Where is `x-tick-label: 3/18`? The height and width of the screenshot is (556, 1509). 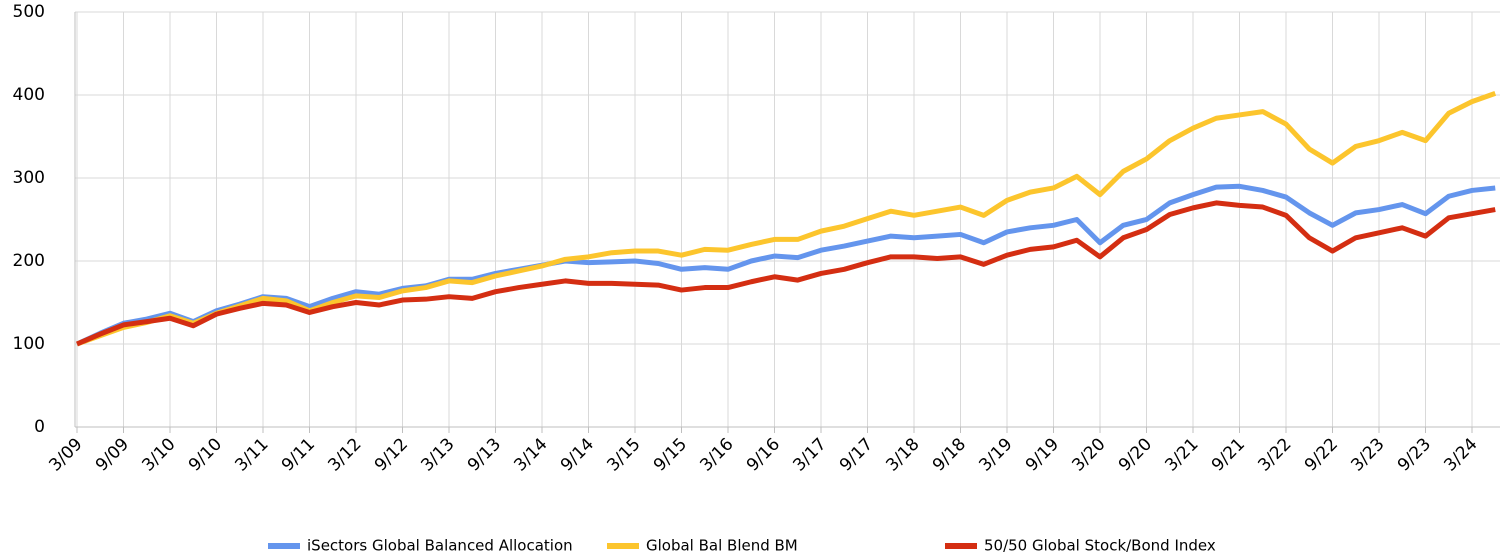
x-tick-label: 3/18 is located at coordinates (902, 454).